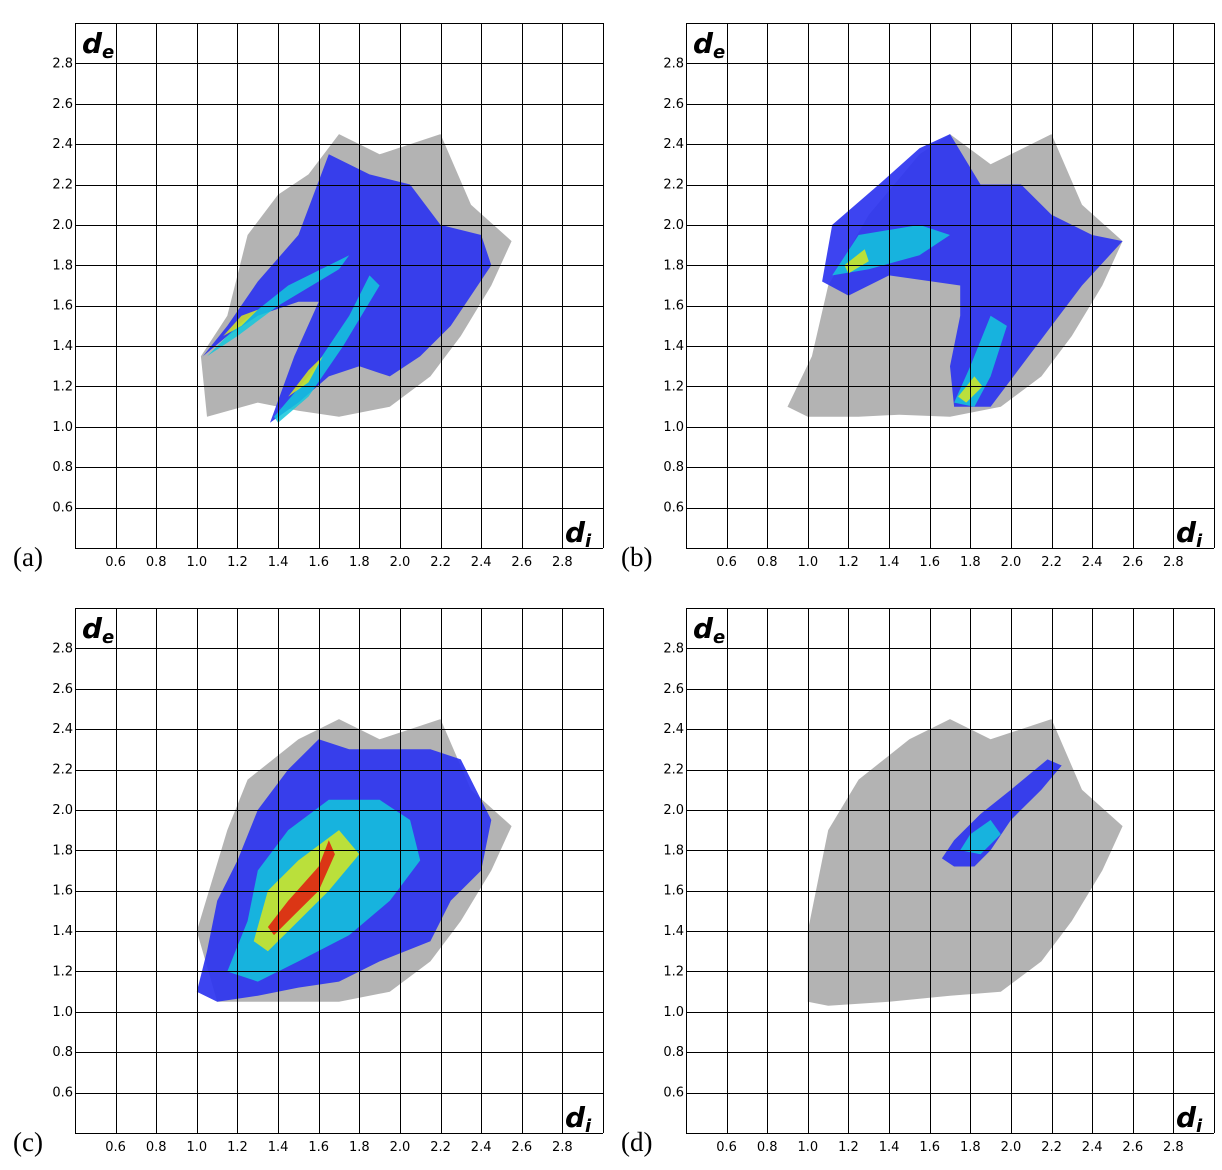 The image size is (1222, 1170). Describe the element at coordinates (673, 508) in the screenshot. I see `y-tick-label: 0.6` at that location.